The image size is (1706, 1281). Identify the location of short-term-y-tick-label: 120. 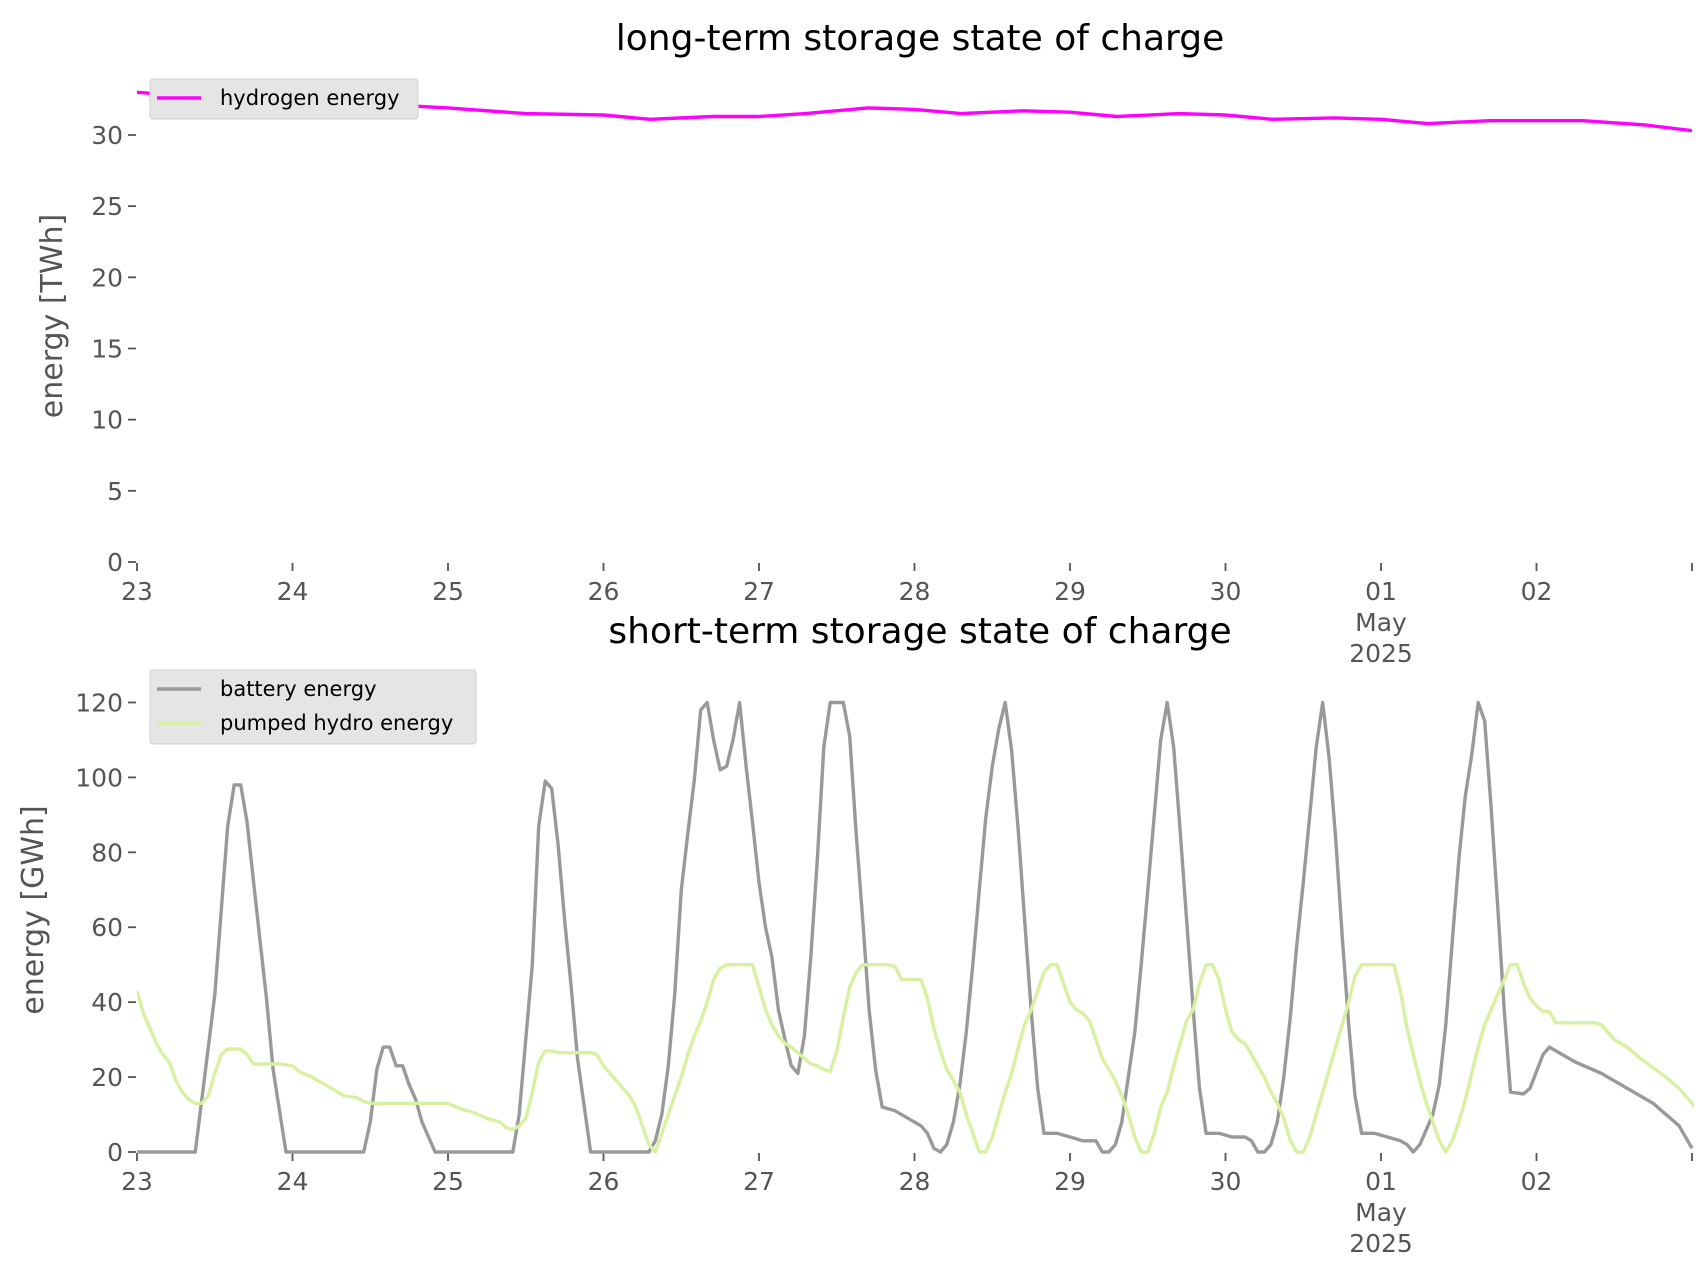
(99, 702).